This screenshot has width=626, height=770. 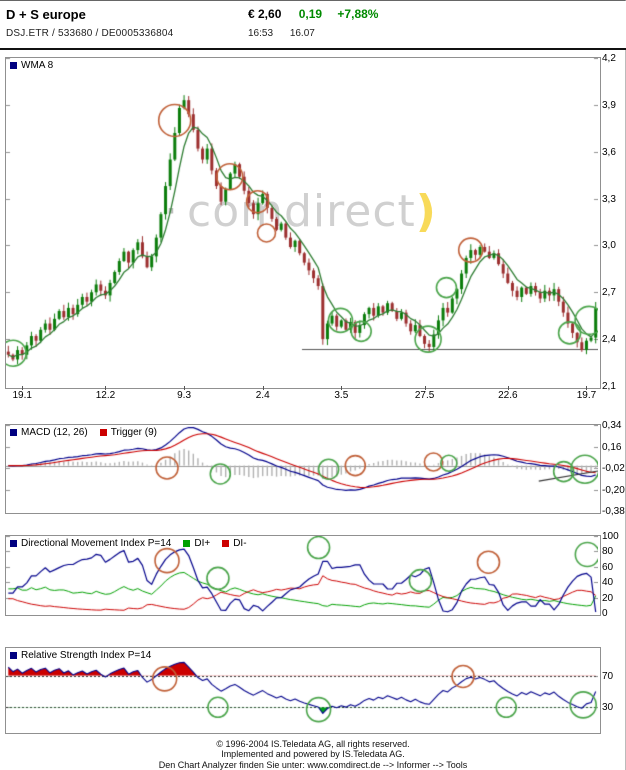 I want to click on rsi-swatch-icon, so click(x=13, y=655).